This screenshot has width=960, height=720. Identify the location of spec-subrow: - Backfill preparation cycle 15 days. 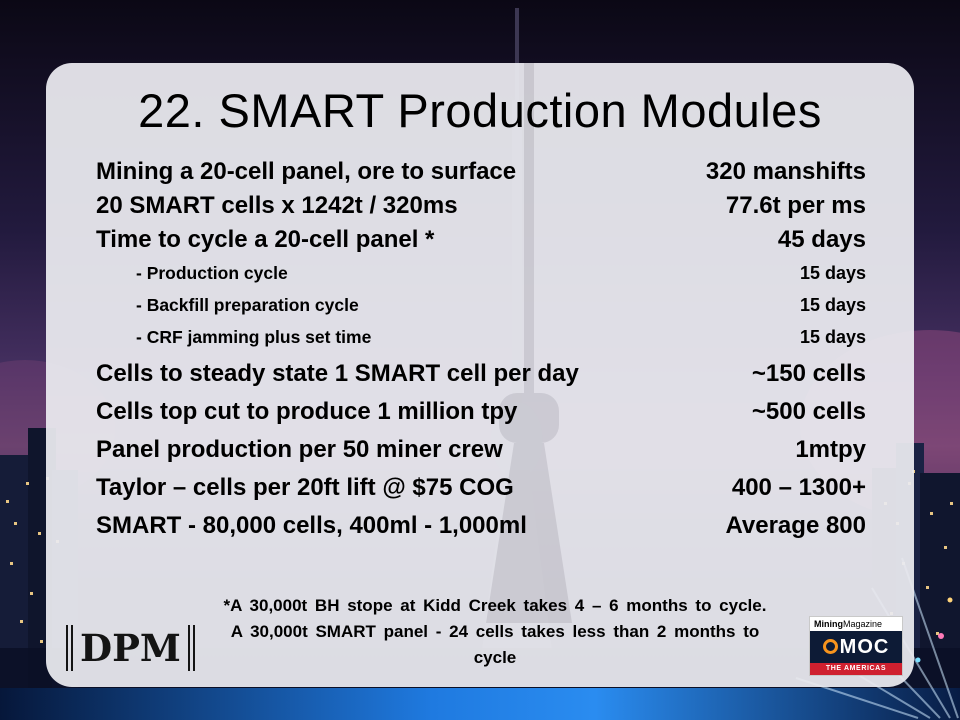
(481, 305).